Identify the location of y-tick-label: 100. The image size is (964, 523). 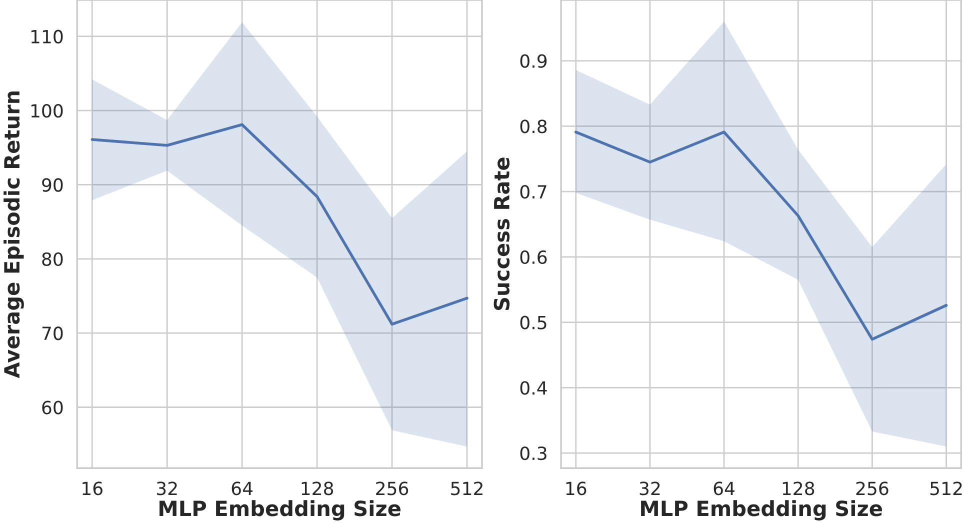
(47, 111).